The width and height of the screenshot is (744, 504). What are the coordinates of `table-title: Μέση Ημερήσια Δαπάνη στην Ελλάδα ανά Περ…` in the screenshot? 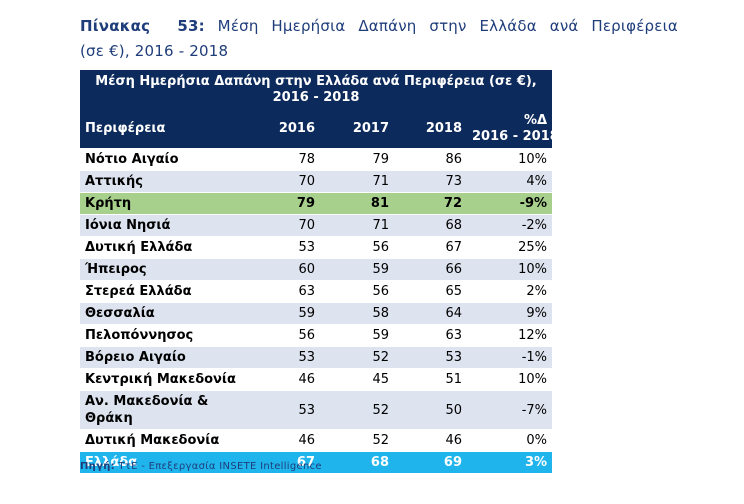 It's located at (316, 90).